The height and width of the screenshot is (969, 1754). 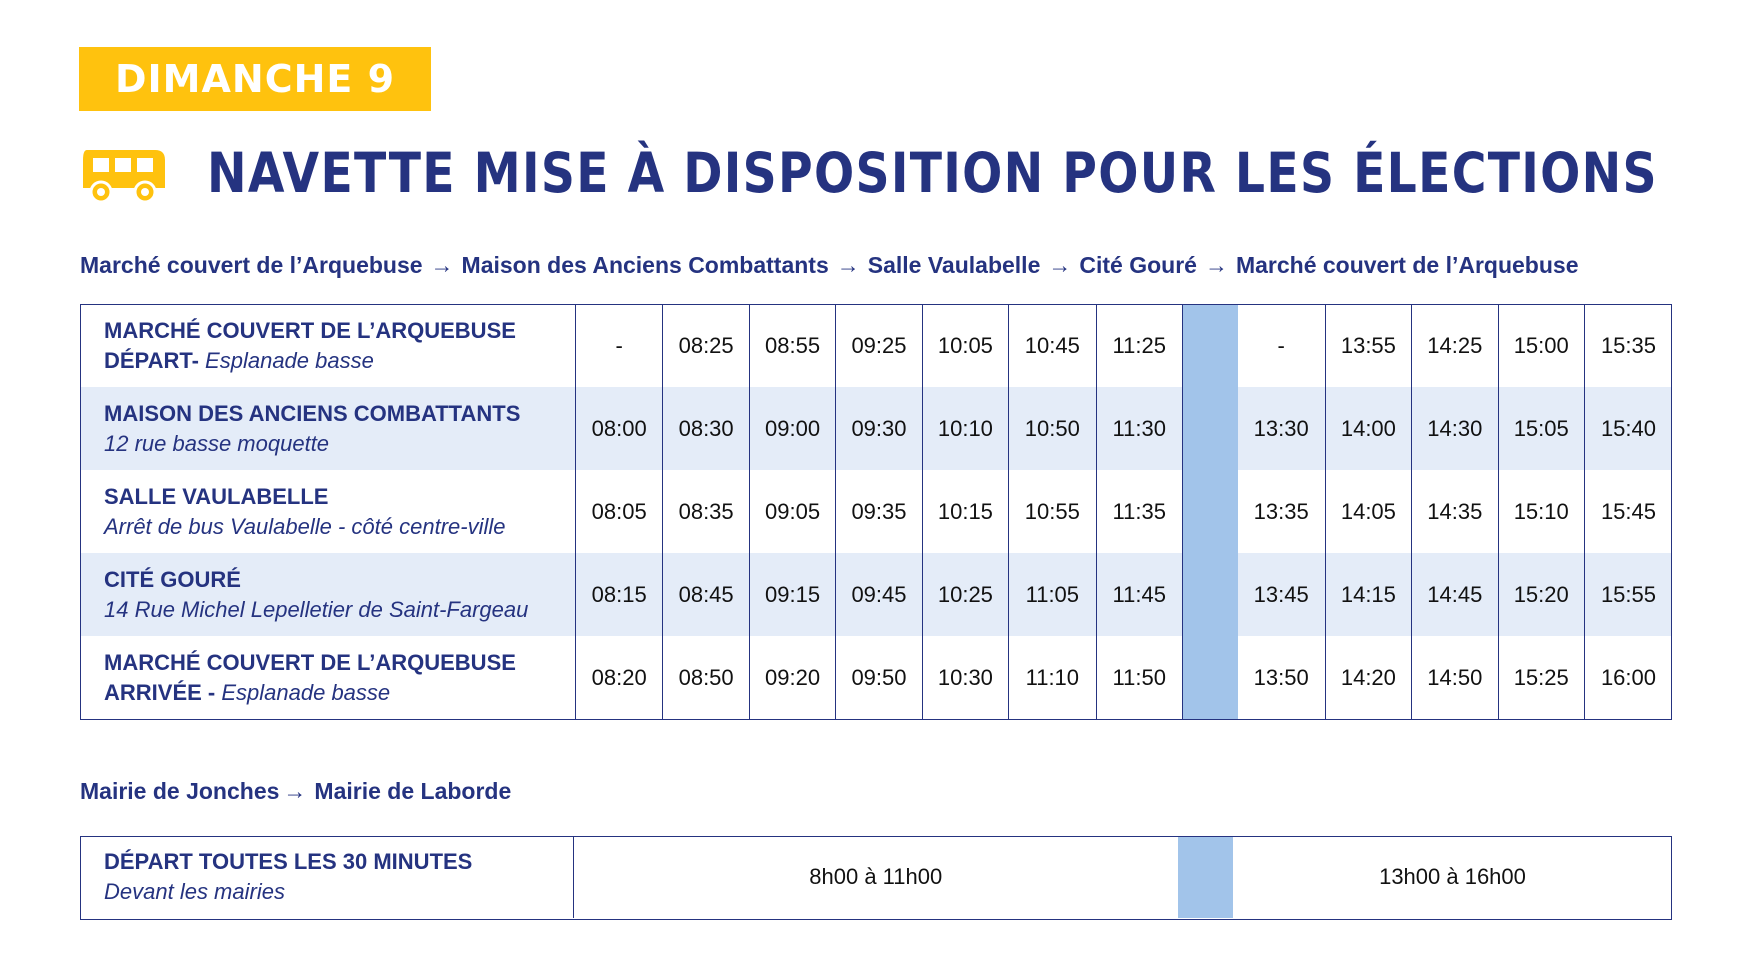 What do you see at coordinates (1455, 345) in the screenshot?
I see `time-cell: 14:25` at bounding box center [1455, 345].